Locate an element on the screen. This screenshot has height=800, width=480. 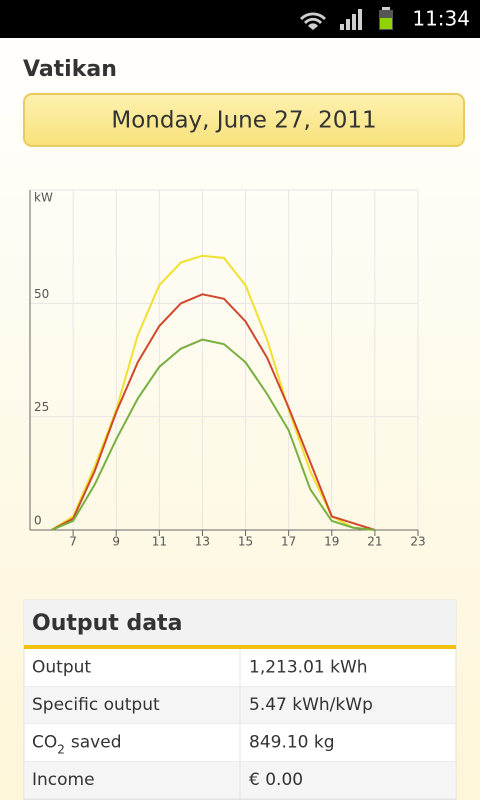
table-header is located at coordinates (240, 623).